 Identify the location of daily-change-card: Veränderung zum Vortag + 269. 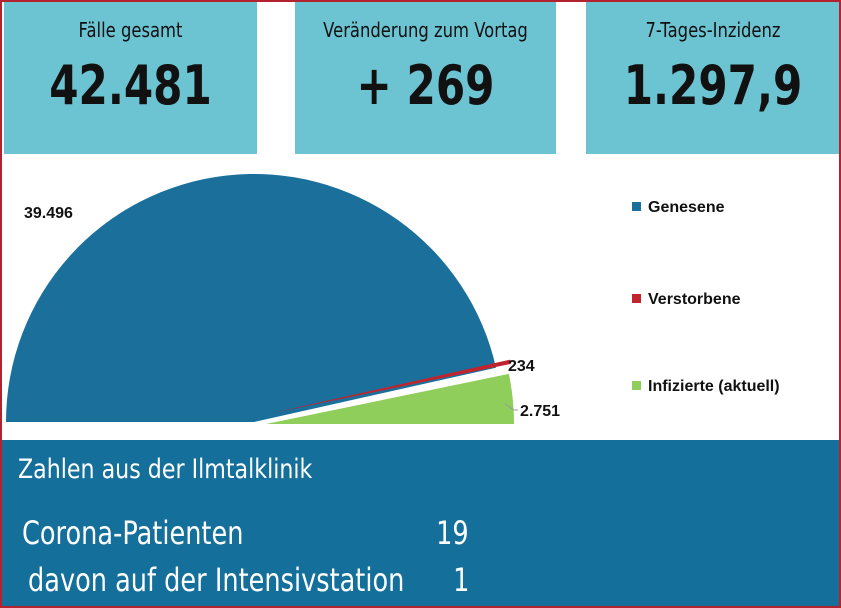
(425, 78).